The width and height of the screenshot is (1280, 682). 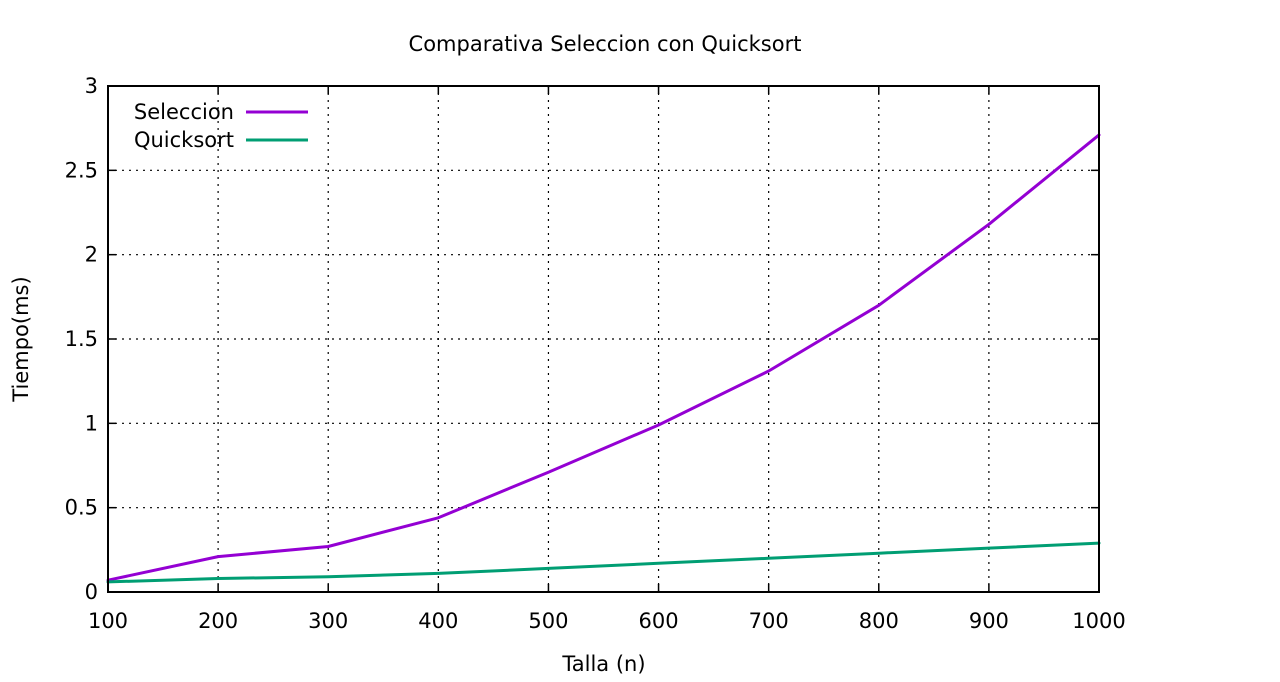 What do you see at coordinates (879, 621) in the screenshot?
I see `x-tick-label: 800` at bounding box center [879, 621].